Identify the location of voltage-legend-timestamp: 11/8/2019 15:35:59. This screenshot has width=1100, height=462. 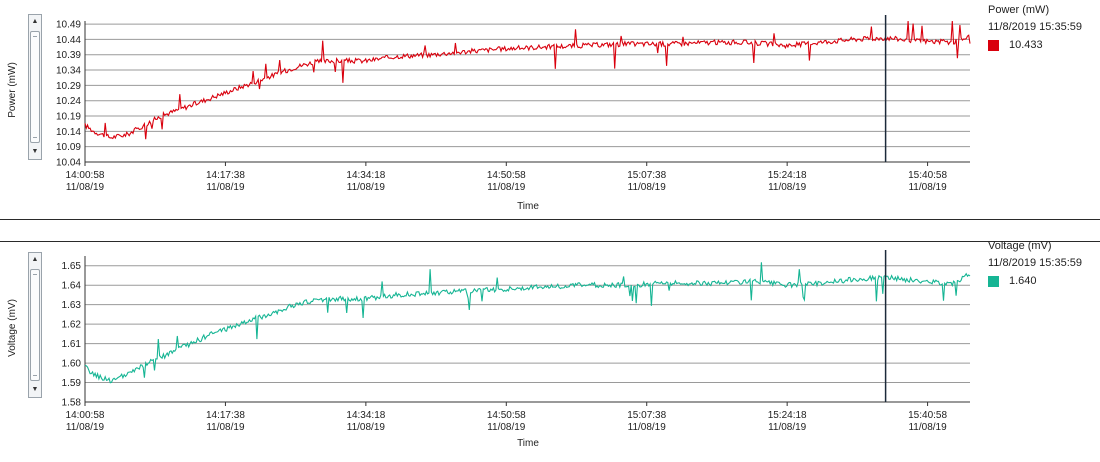
(1035, 263).